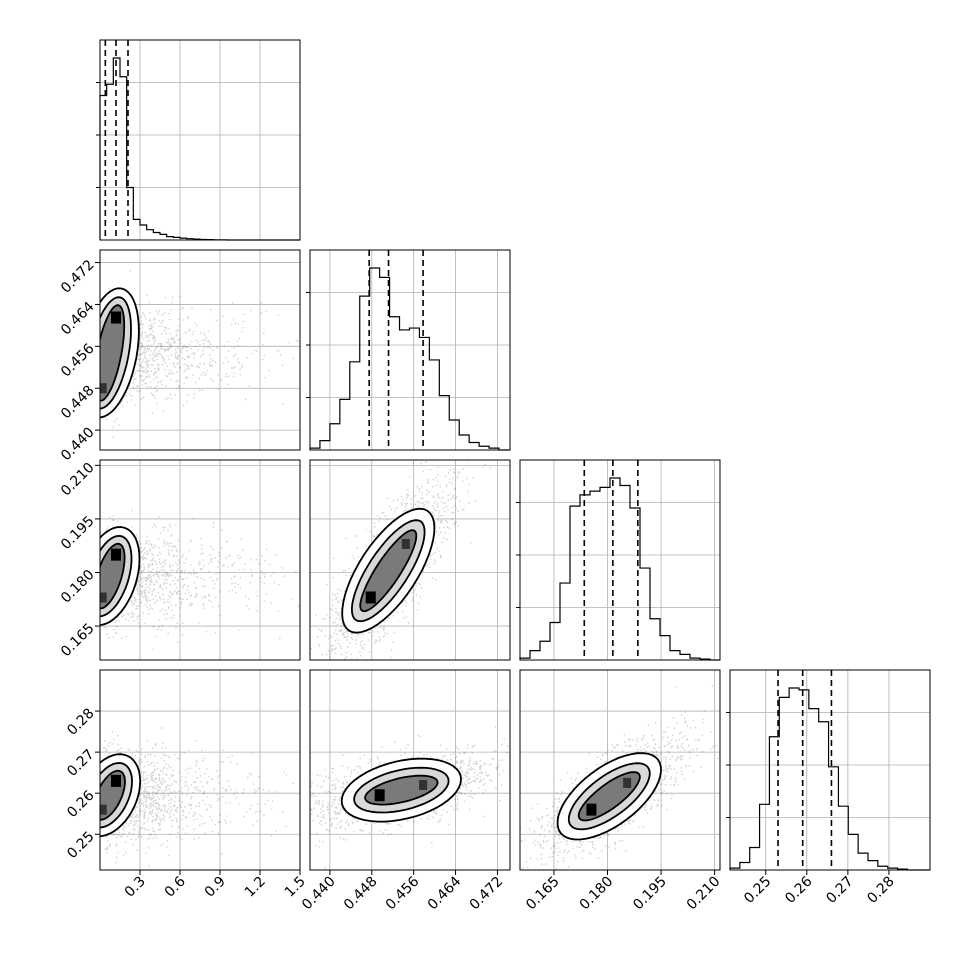  Describe the element at coordinates (839, 890) in the screenshot. I see `x-tick-label: 0.27` at that location.